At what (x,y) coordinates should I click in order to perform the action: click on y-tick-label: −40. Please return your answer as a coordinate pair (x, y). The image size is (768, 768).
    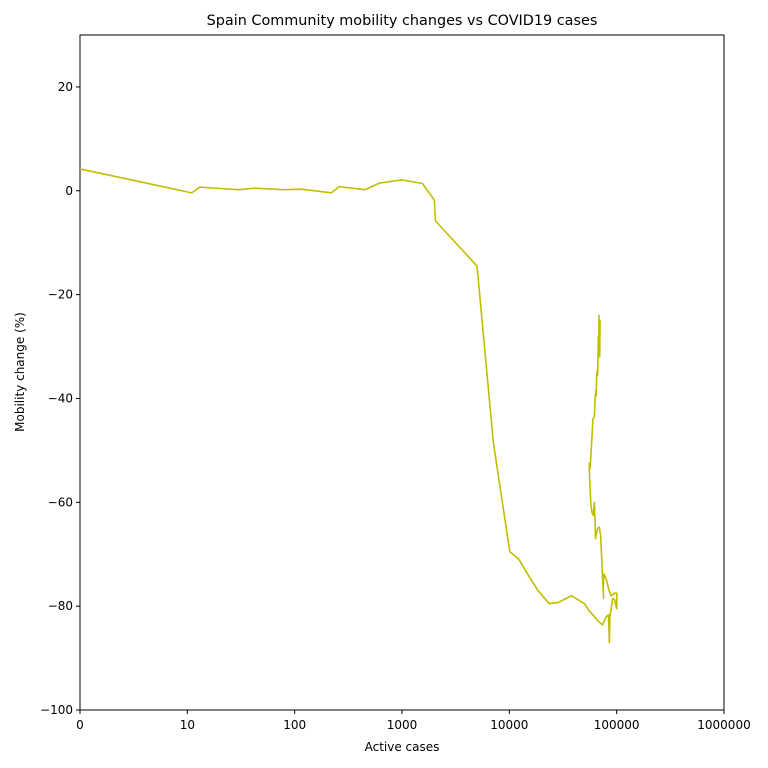
    Looking at the image, I should click on (60, 398).